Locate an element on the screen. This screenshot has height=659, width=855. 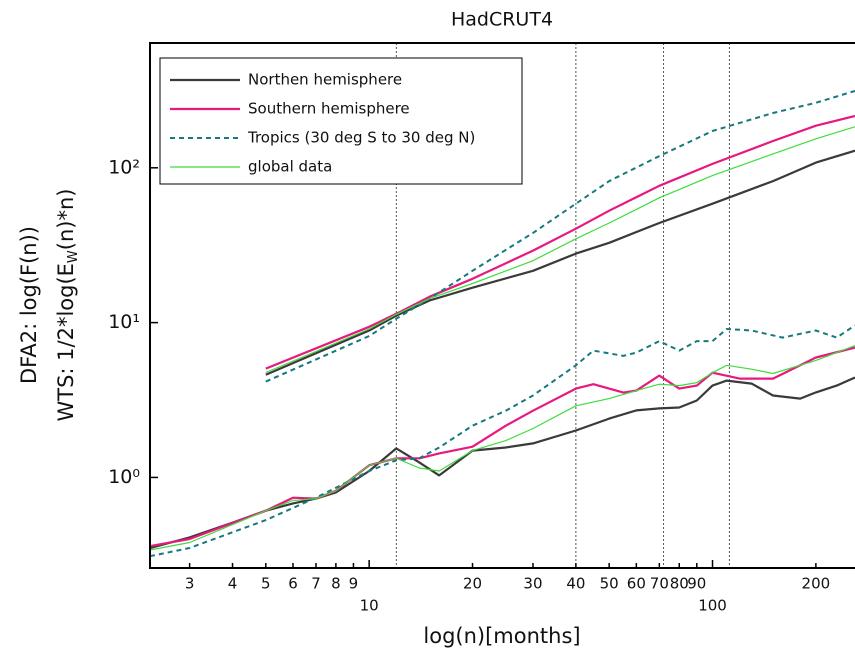
x-tick-label: 7 is located at coordinates (316, 584).